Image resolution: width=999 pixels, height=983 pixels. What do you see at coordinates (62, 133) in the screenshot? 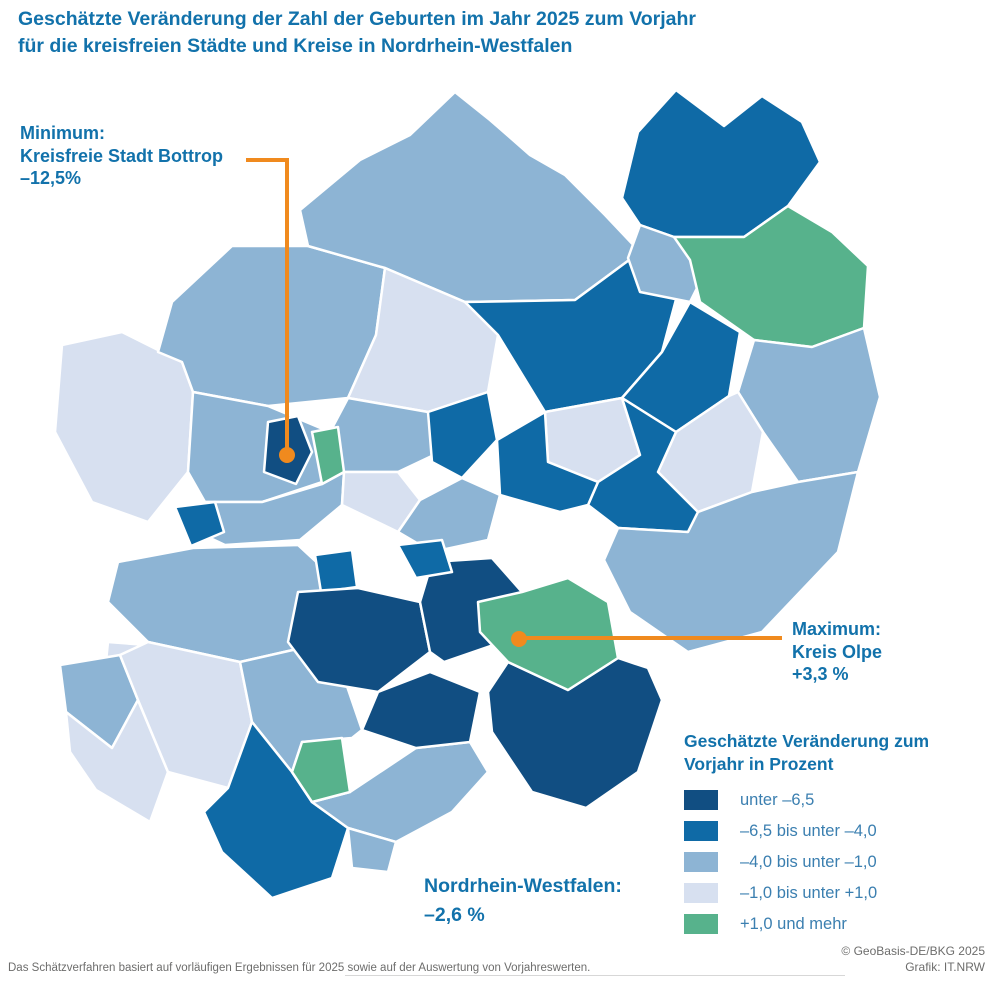
I see `minimum-label: Minimum:` at bounding box center [62, 133].